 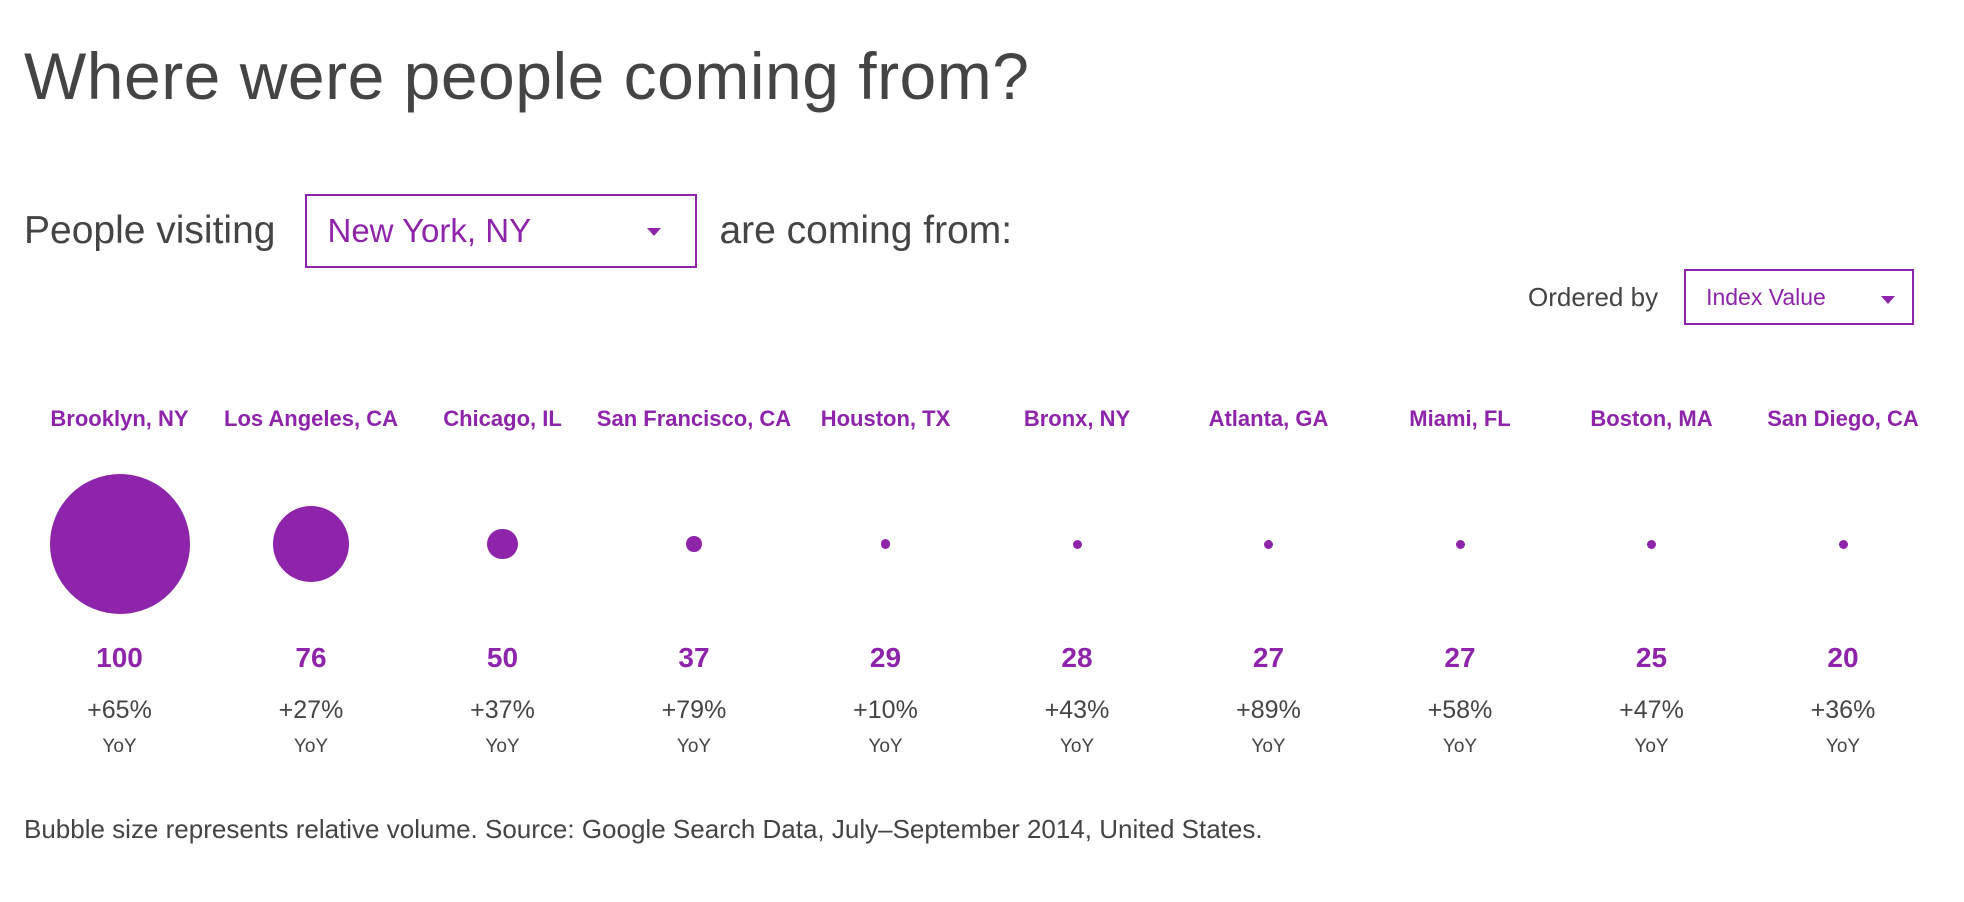 I want to click on destination-dropdown: New York, NY, so click(x=501, y=231).